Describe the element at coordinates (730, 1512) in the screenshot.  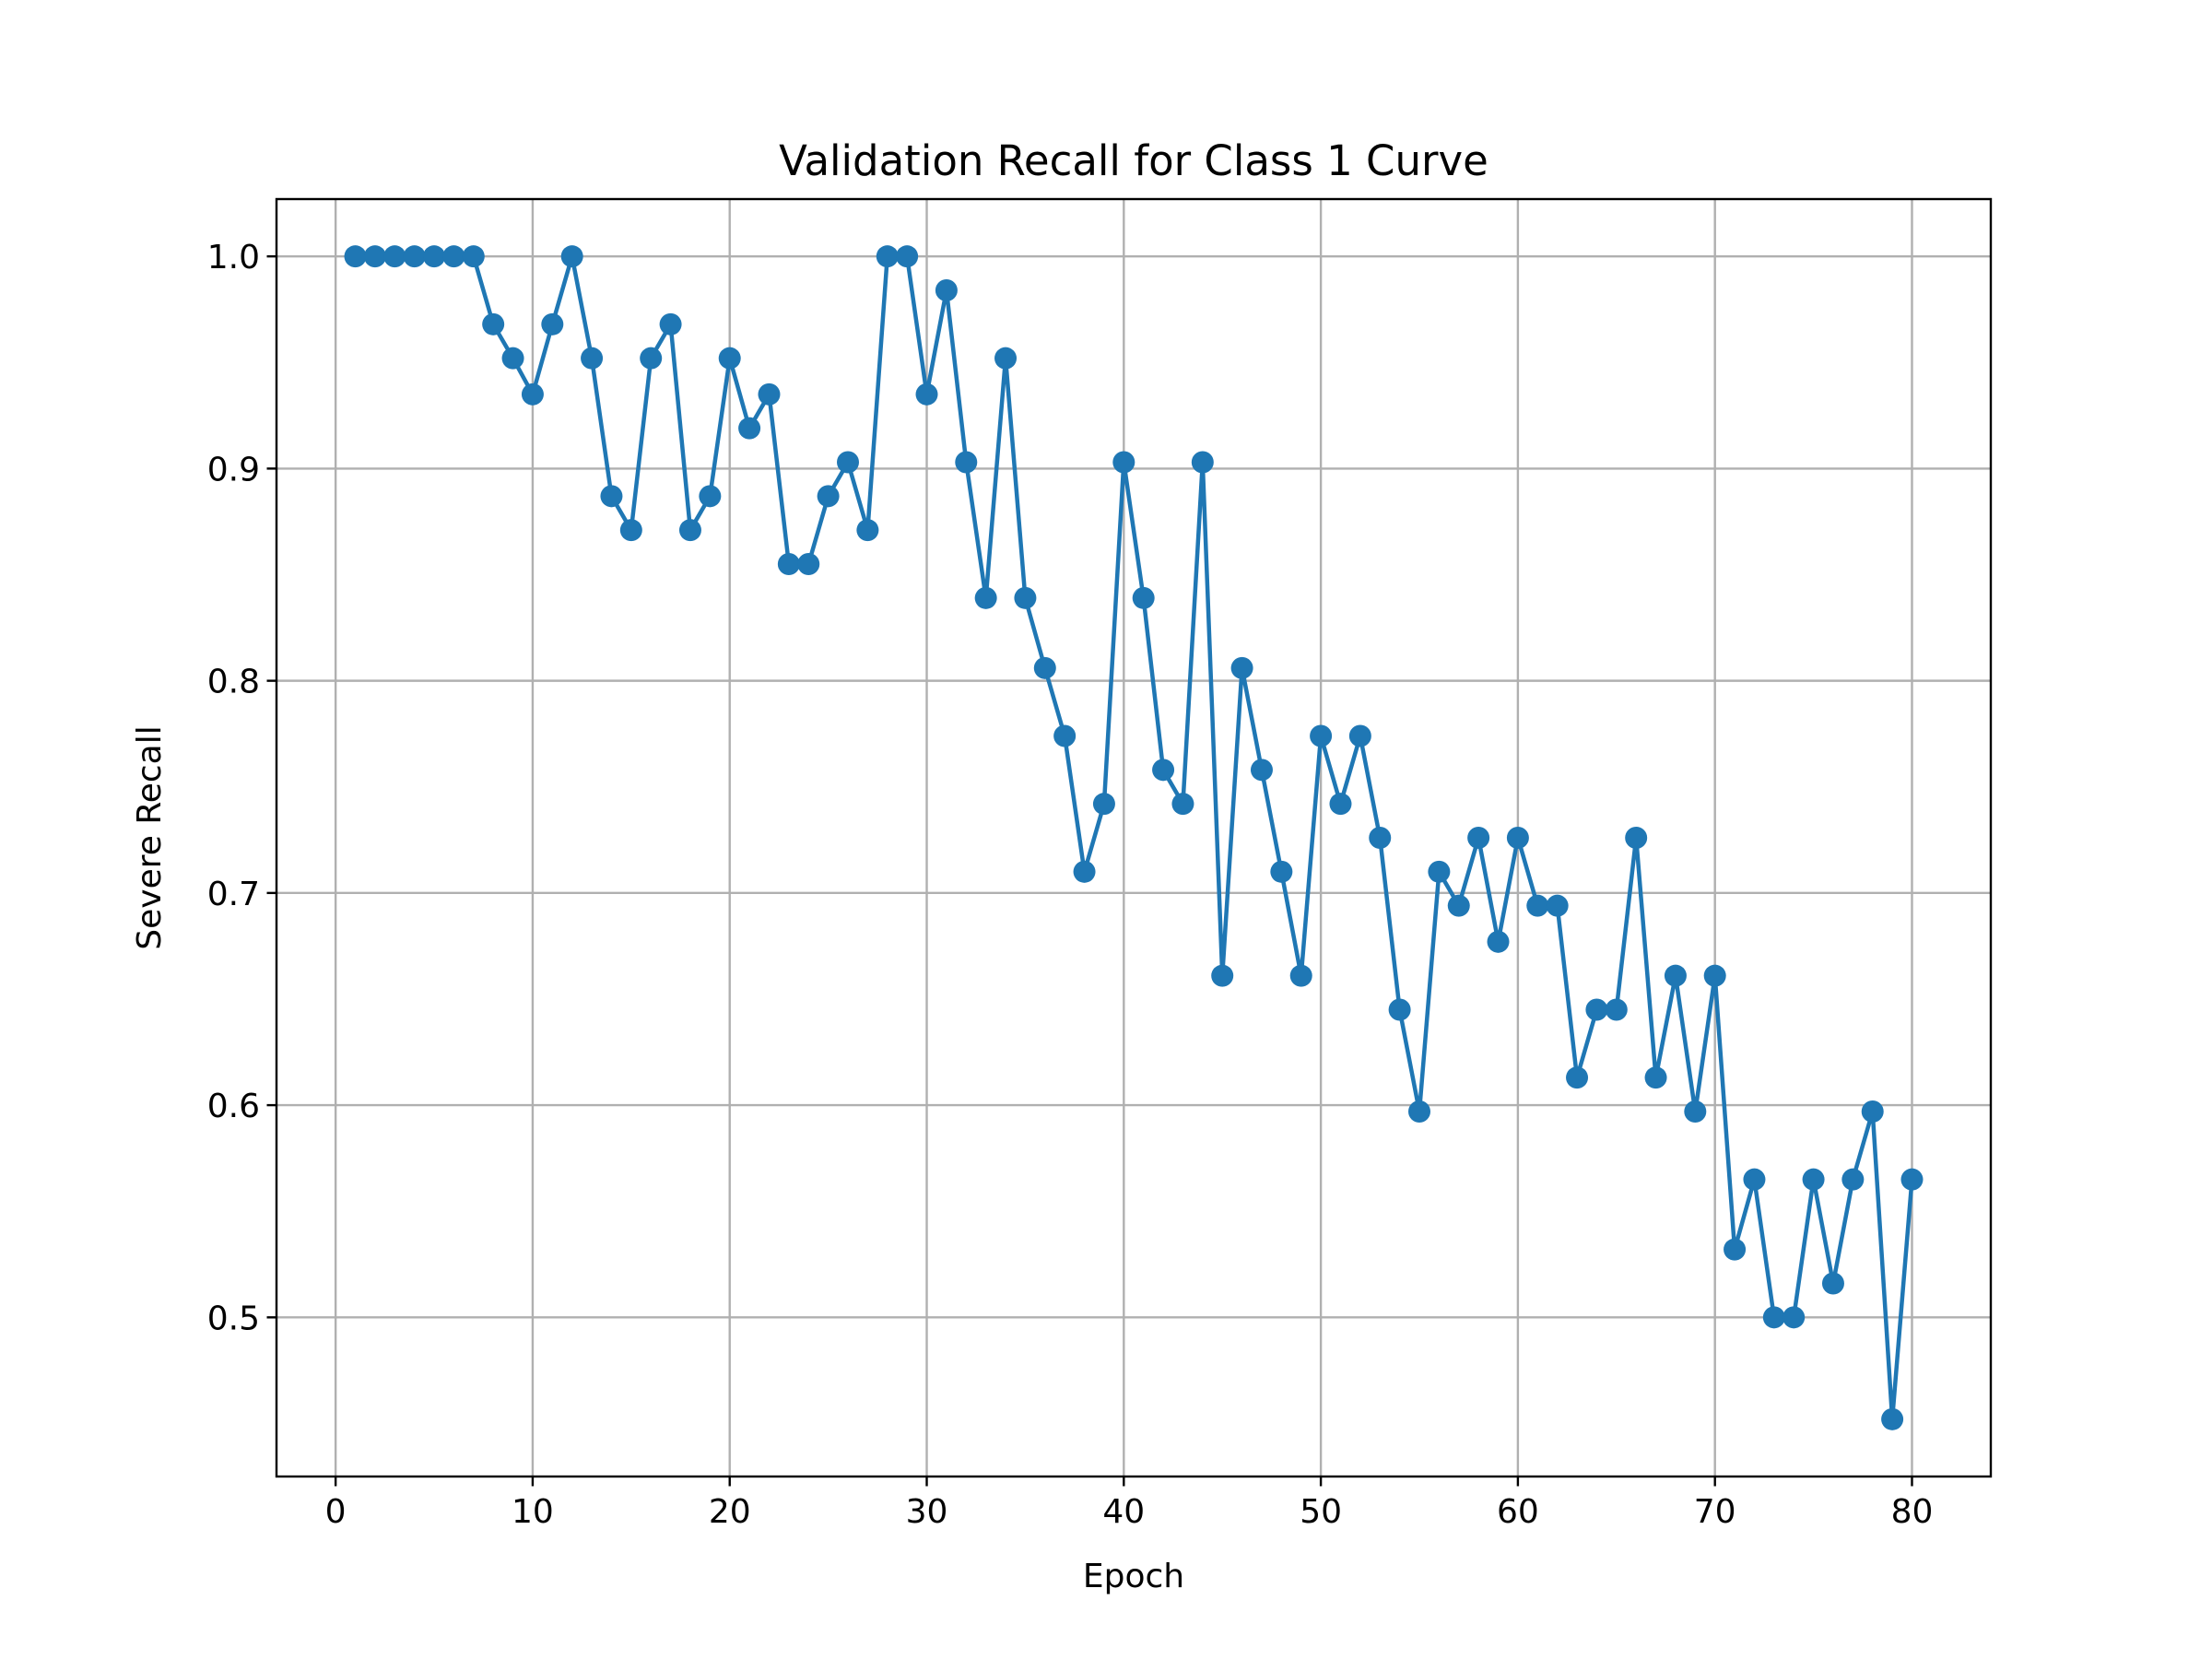
I see `x-tick-label: 20` at that location.